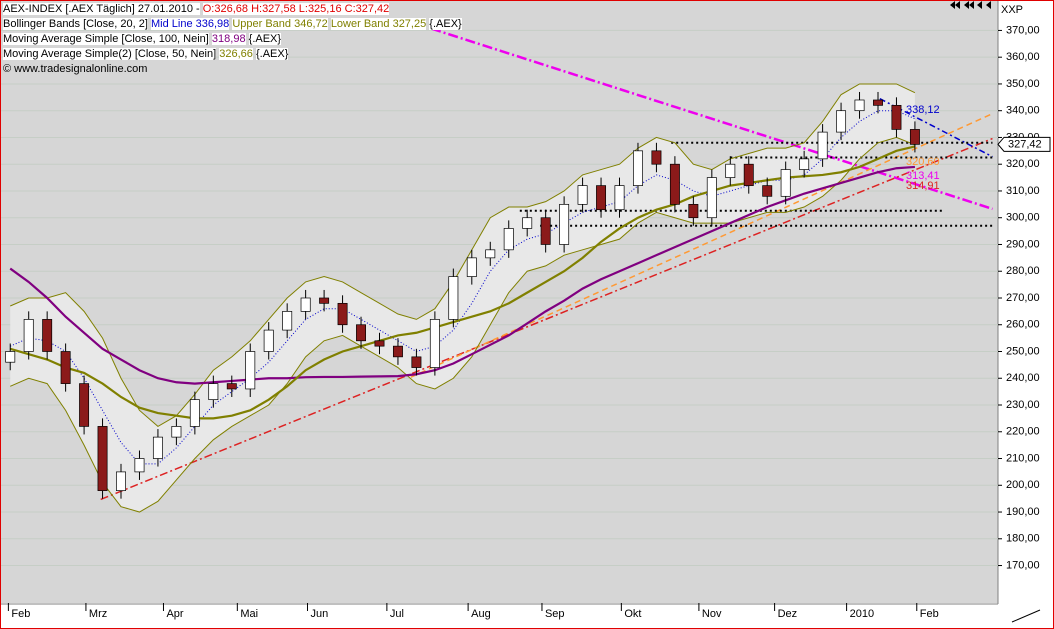 The image size is (1054, 629). What do you see at coordinates (228, 39) in the screenshot?
I see `legend-value: 318,98` at bounding box center [228, 39].